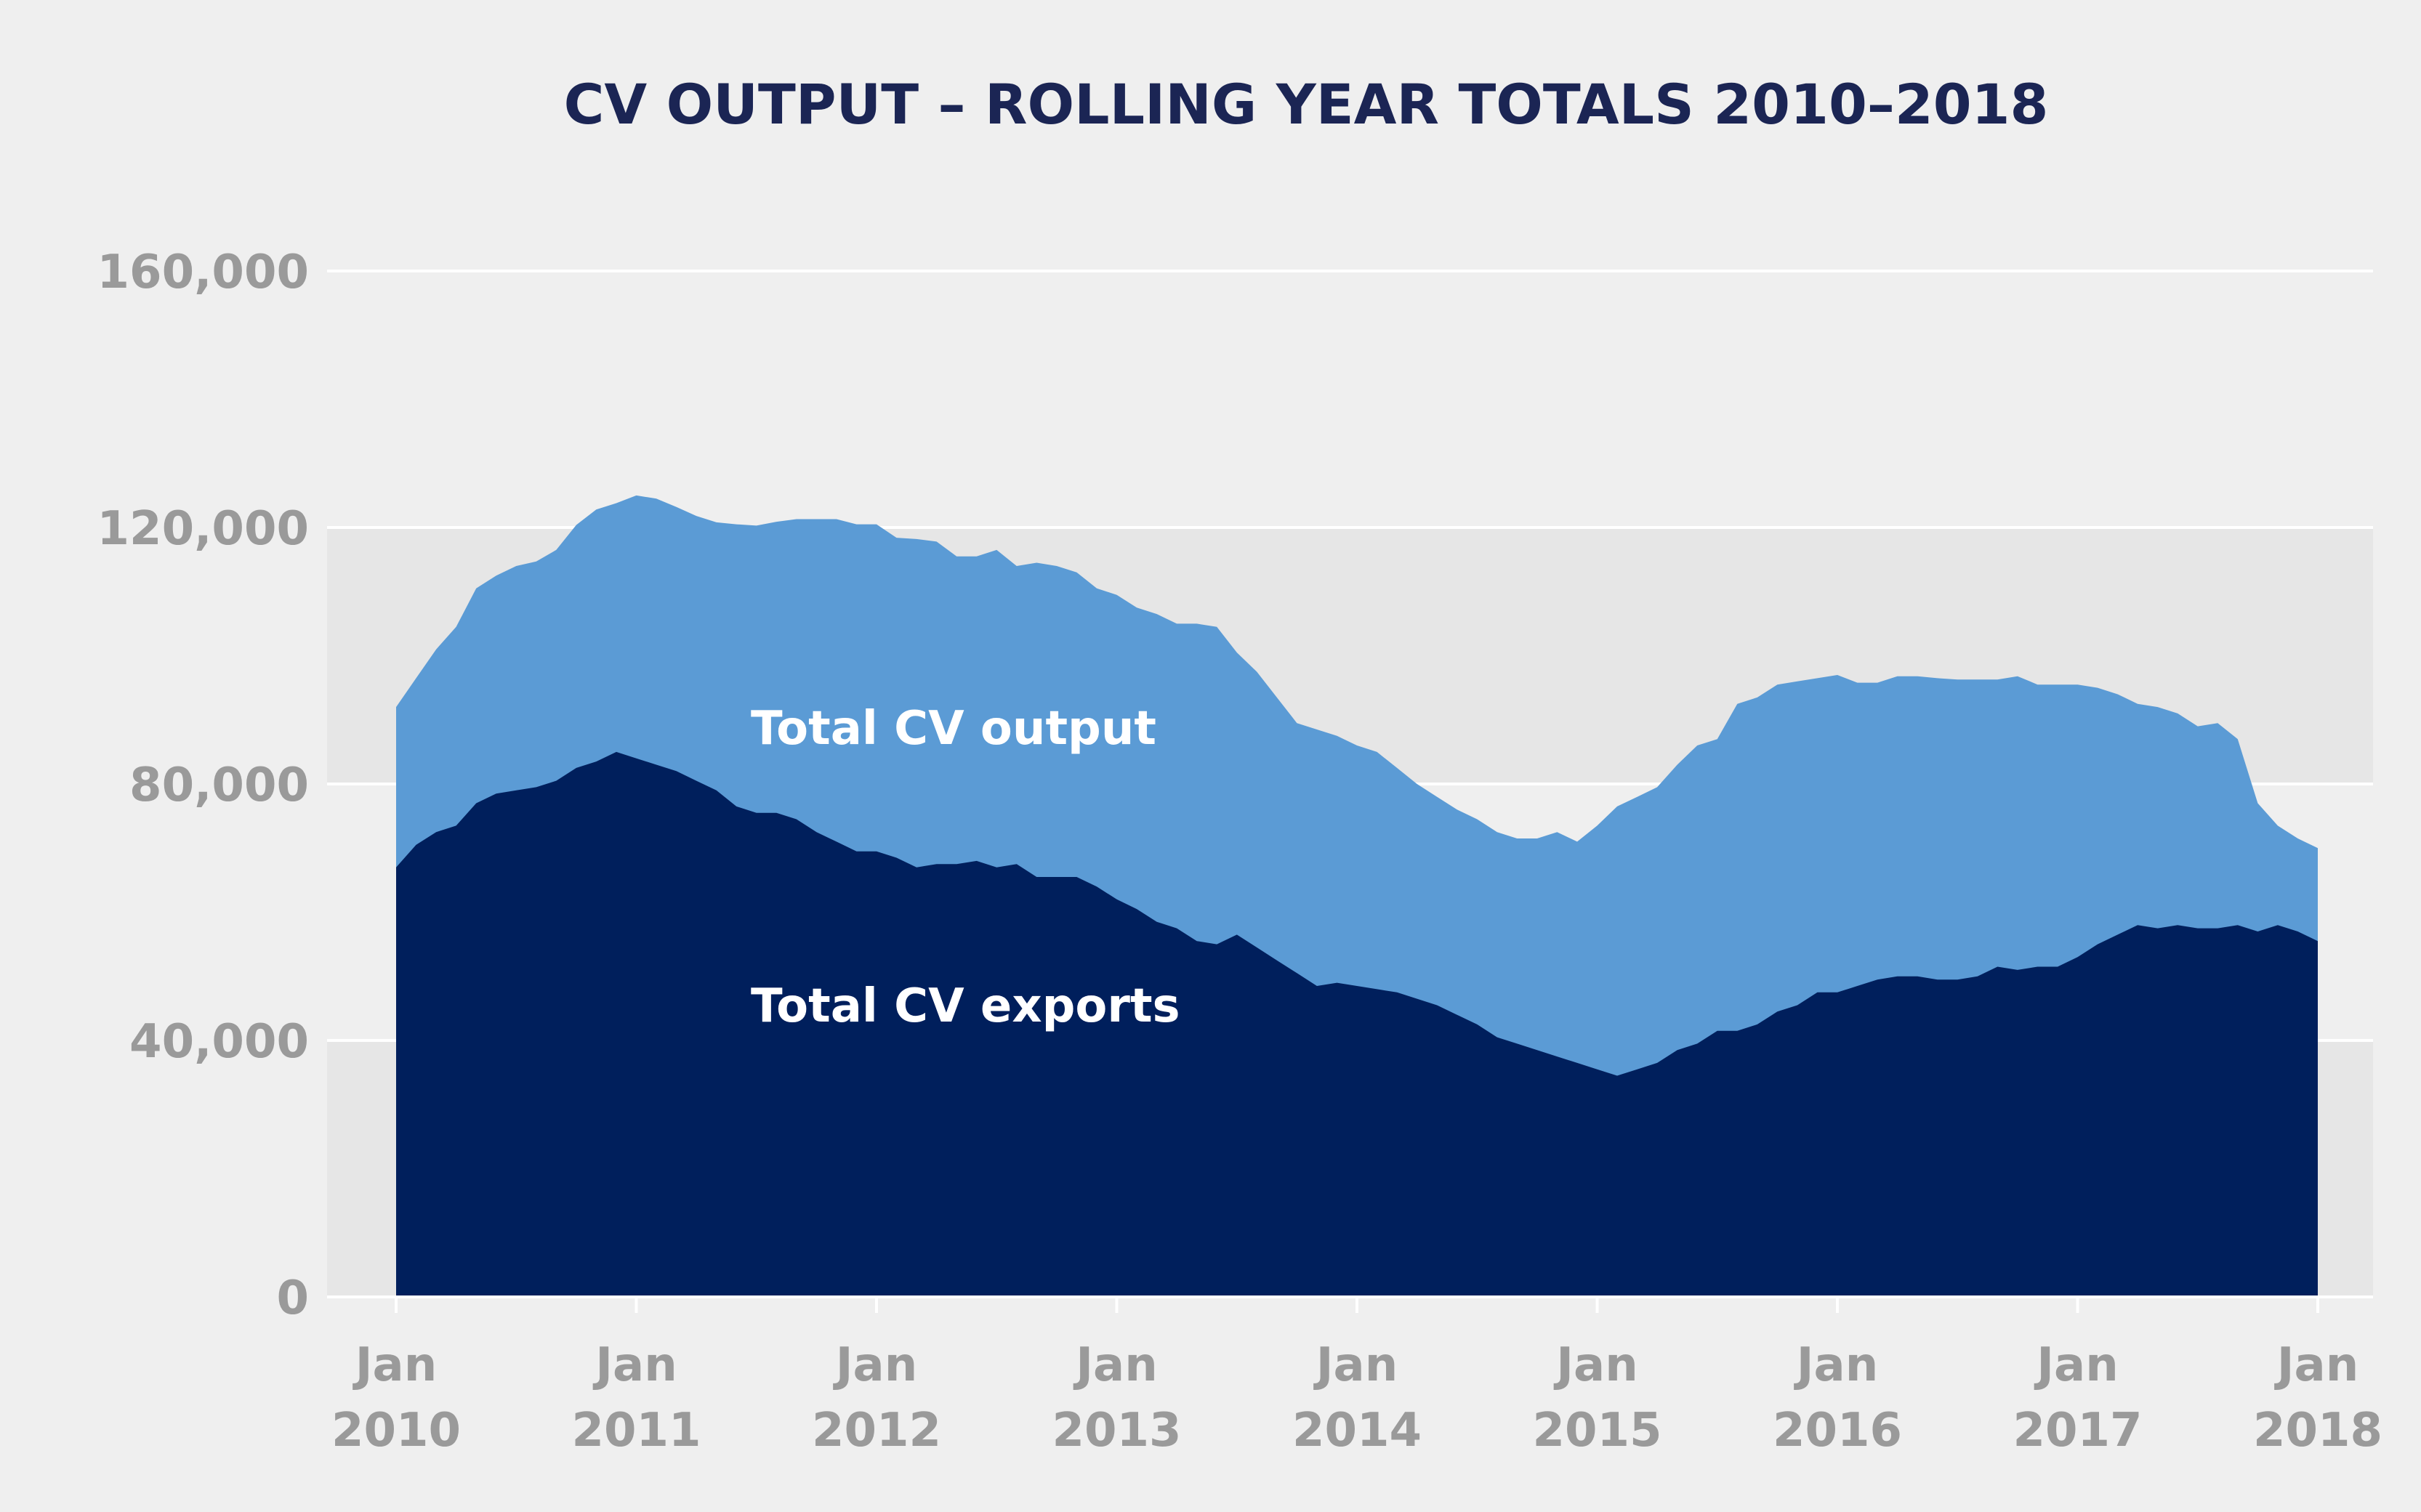 The image size is (2421, 1512). What do you see at coordinates (1117, 1431) in the screenshot?
I see `x-tick-label-year: 2013` at bounding box center [1117, 1431].